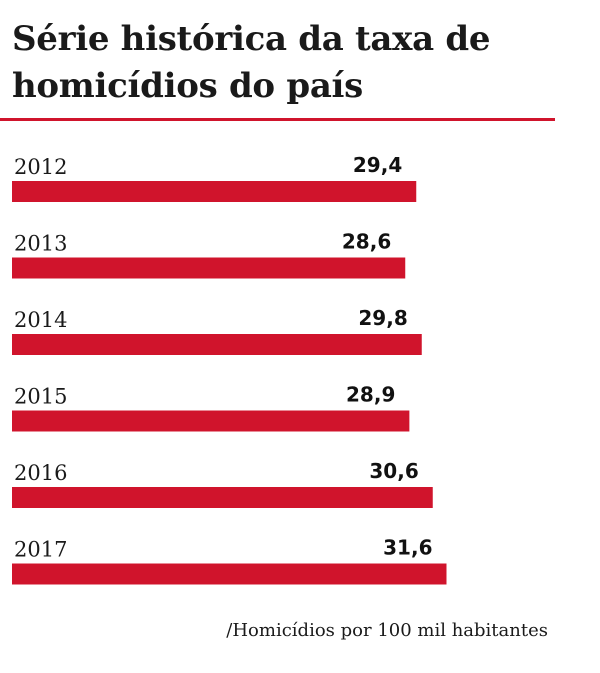  What do you see at coordinates (40, 244) in the screenshot?
I see `category-label-2013: 2013` at bounding box center [40, 244].